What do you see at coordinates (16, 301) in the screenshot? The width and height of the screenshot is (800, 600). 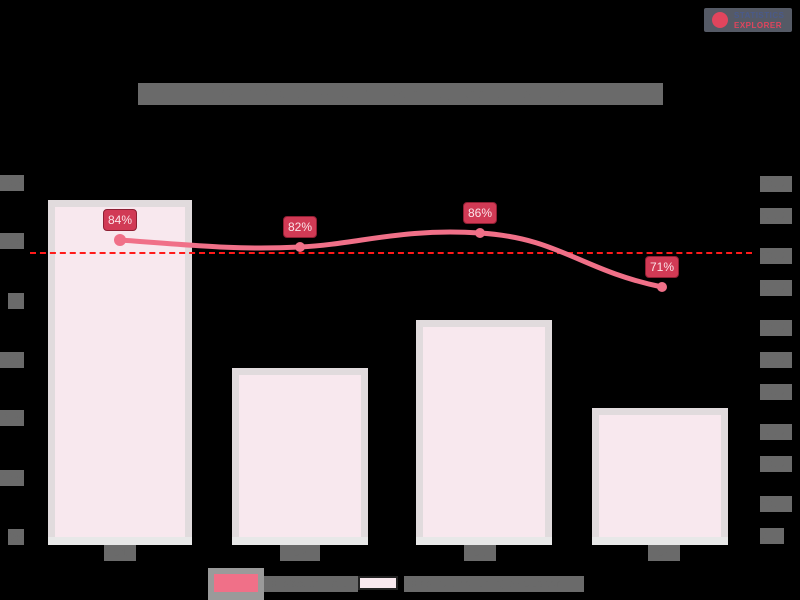 I see `left-axis-label: 67%` at bounding box center [16, 301].